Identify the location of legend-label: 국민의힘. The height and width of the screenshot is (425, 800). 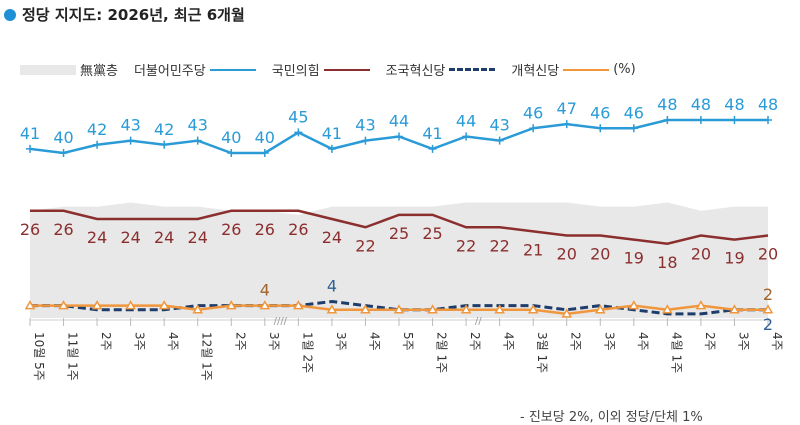
(295, 71).